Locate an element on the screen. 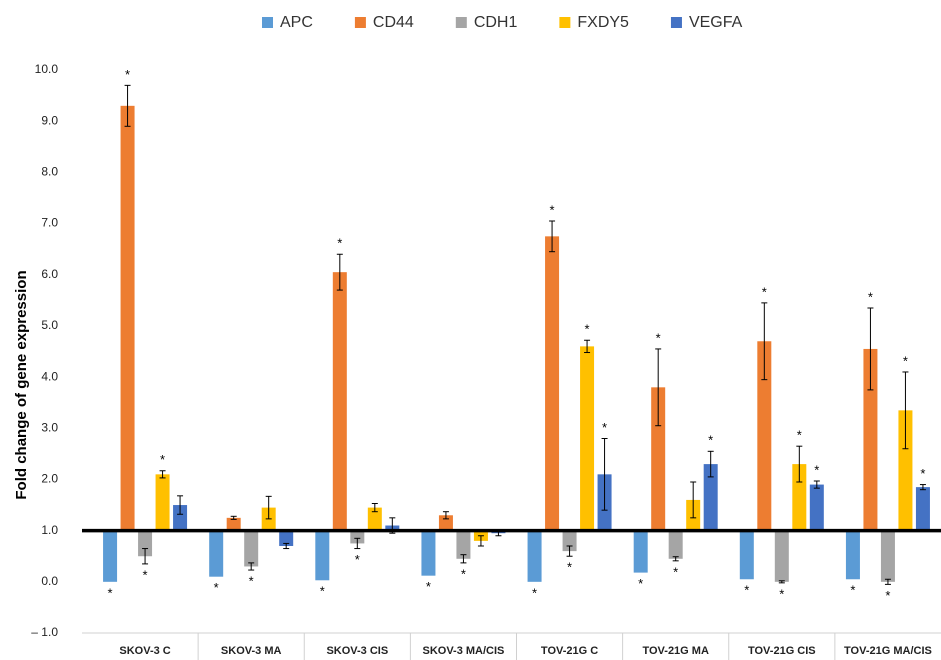  y-tick-label: 2.0 is located at coordinates (49, 479).